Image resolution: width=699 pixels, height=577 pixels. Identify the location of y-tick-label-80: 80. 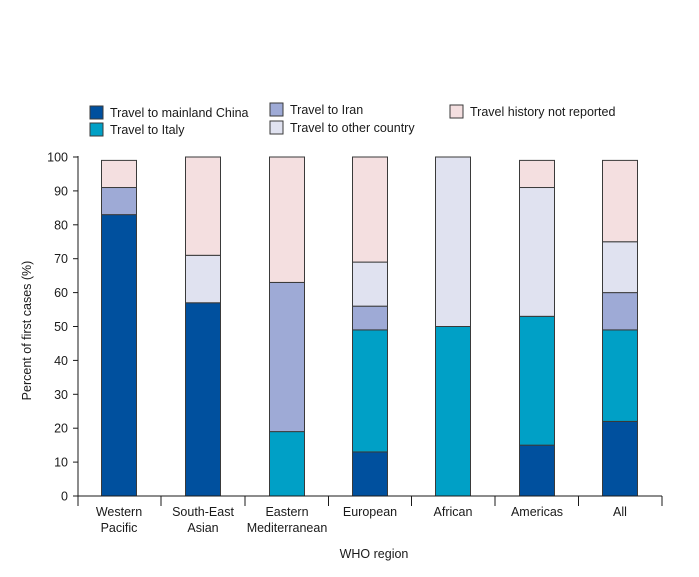
(61, 225).